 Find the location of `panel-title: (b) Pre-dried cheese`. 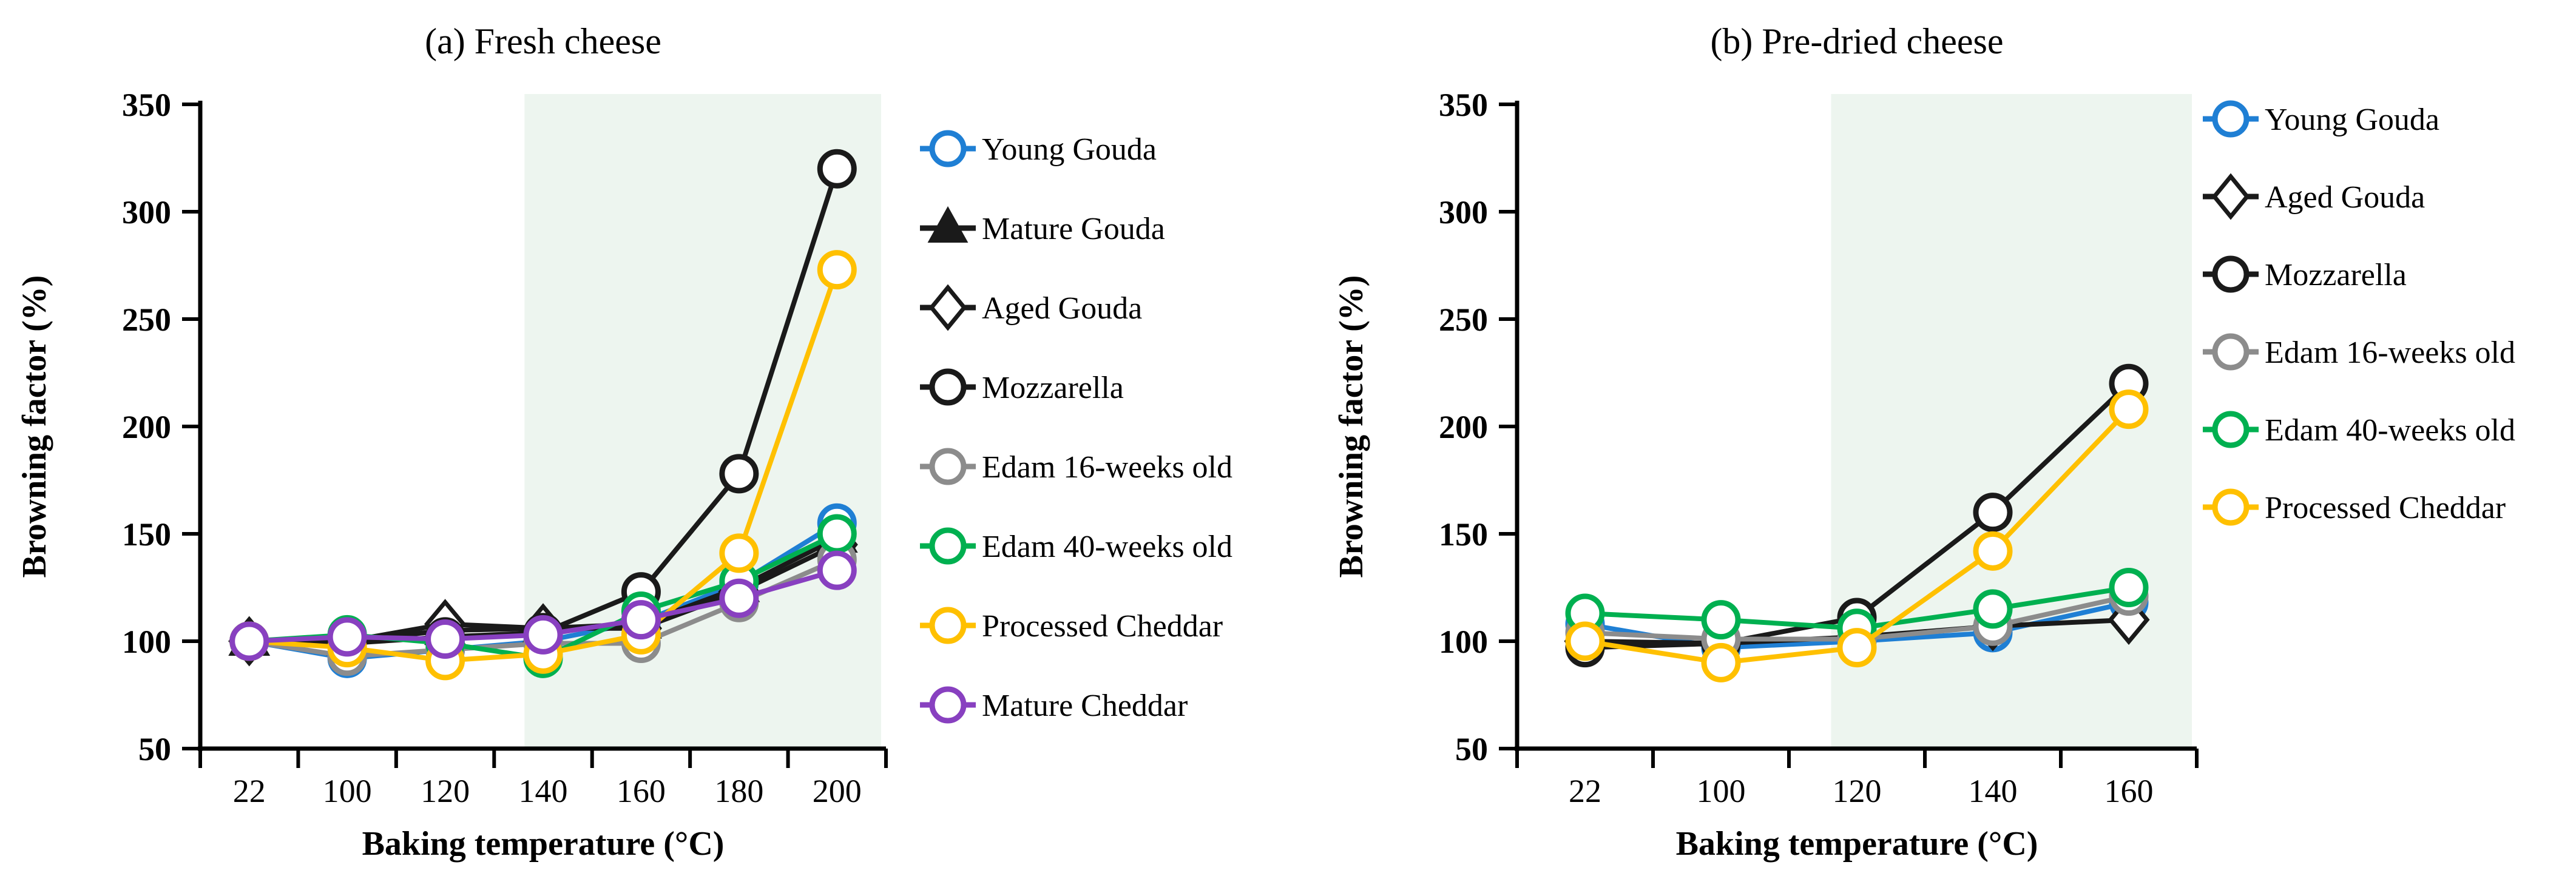

panel-title: (b) Pre-dried cheese is located at coordinates (1856, 41).